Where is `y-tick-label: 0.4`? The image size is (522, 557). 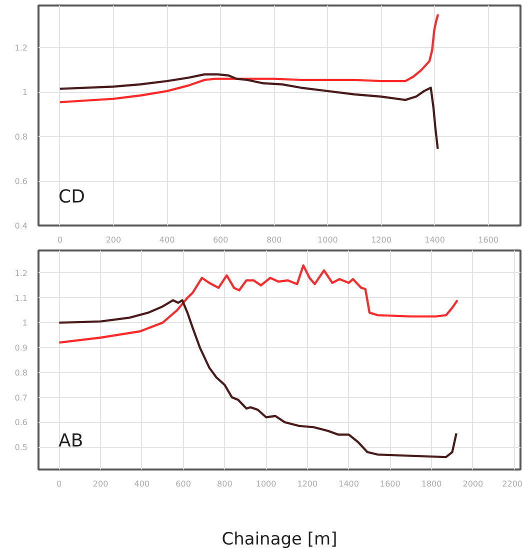
y-tick-label: 0.4 is located at coordinates (21, 226).